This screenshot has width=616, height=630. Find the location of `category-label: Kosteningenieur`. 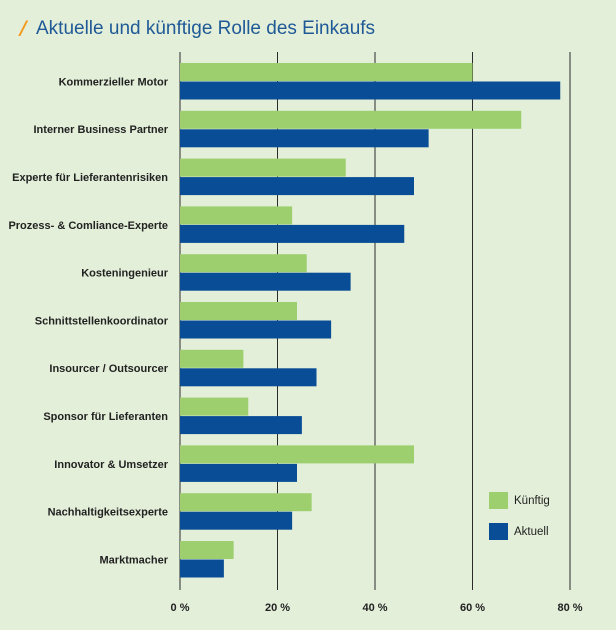

category-label: Kosteningenieur is located at coordinates (125, 274).